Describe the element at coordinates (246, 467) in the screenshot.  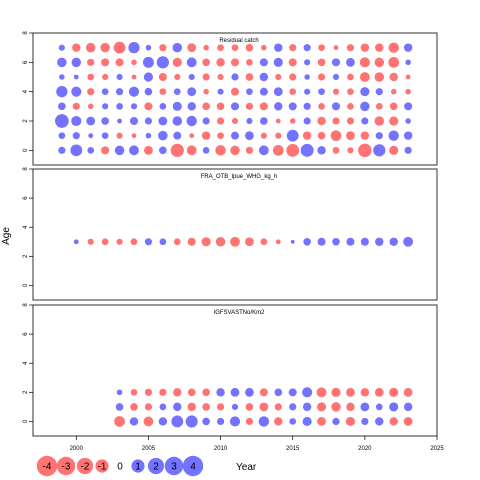
I see `x-axis-label: Year` at that location.